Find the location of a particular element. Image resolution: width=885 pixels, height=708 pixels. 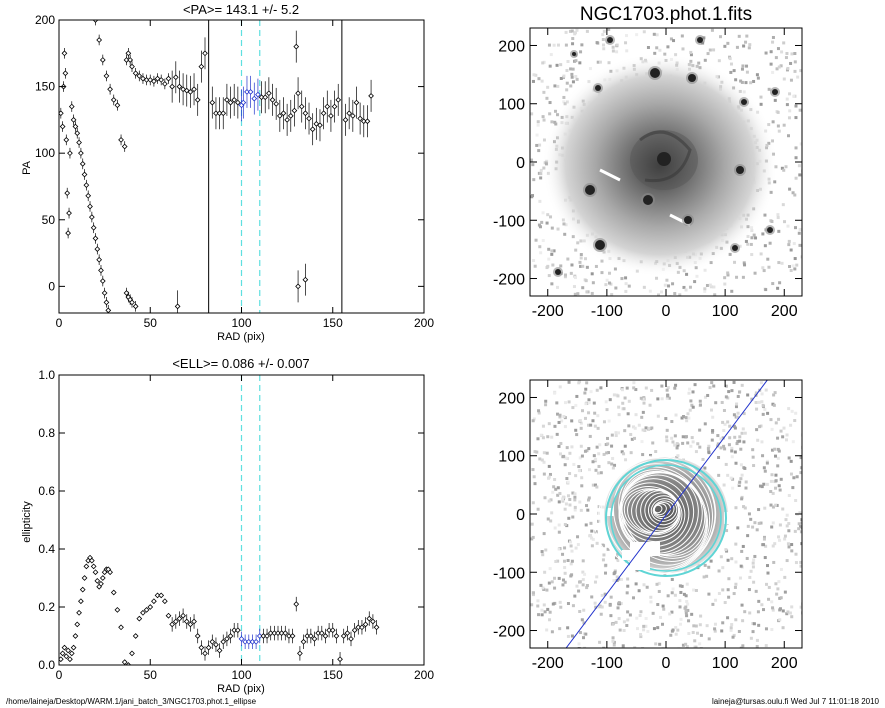

y-tick-label: 200 is located at coordinates (45, 20).